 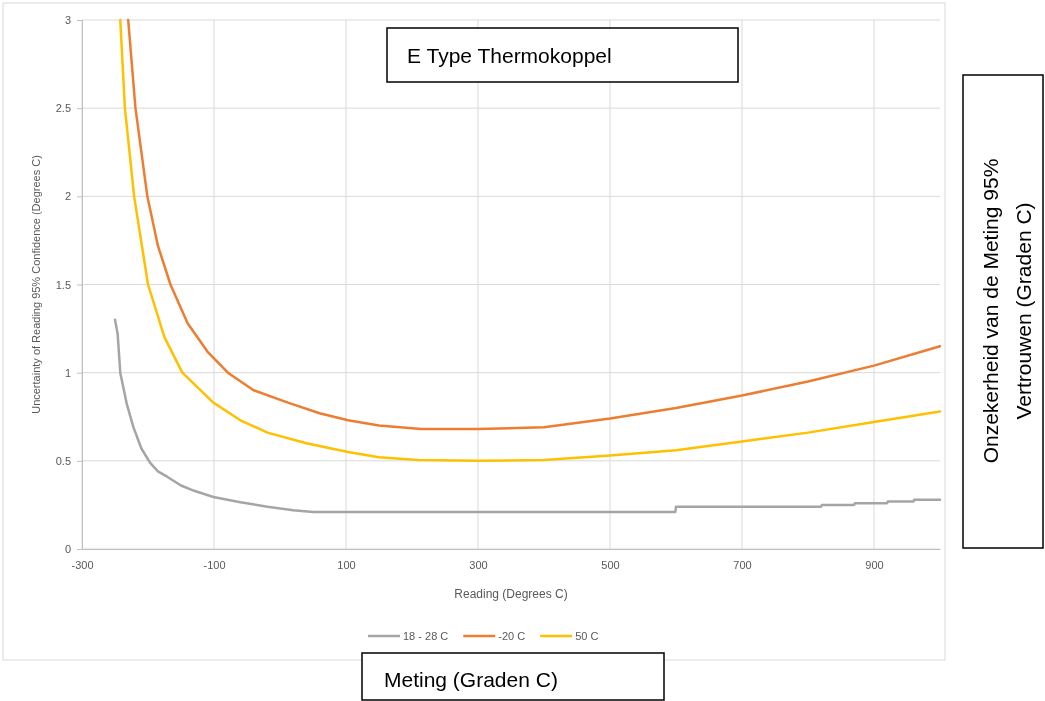 What do you see at coordinates (67, 196) in the screenshot?
I see `y-tick-label: 2` at bounding box center [67, 196].